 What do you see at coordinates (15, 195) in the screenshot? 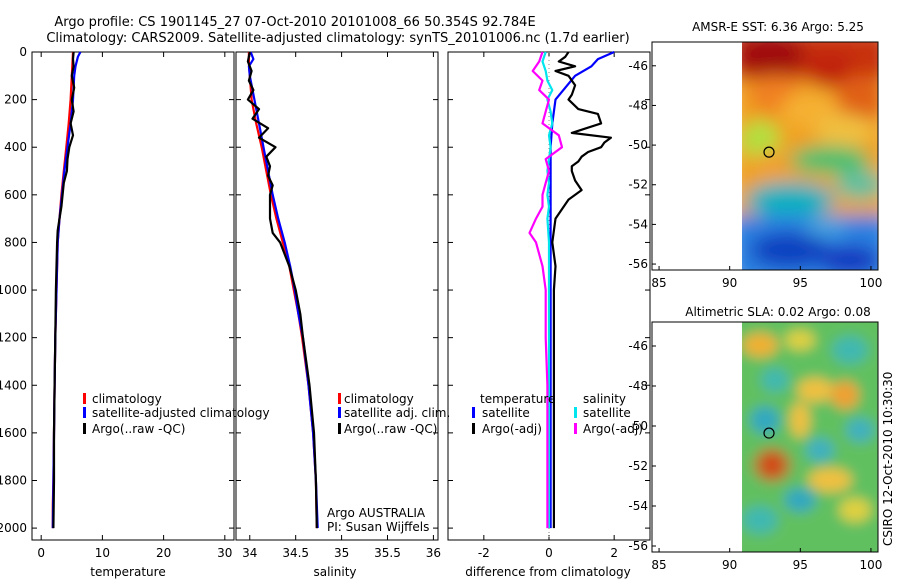
I see `y-tick-label: 600` at bounding box center [15, 195].